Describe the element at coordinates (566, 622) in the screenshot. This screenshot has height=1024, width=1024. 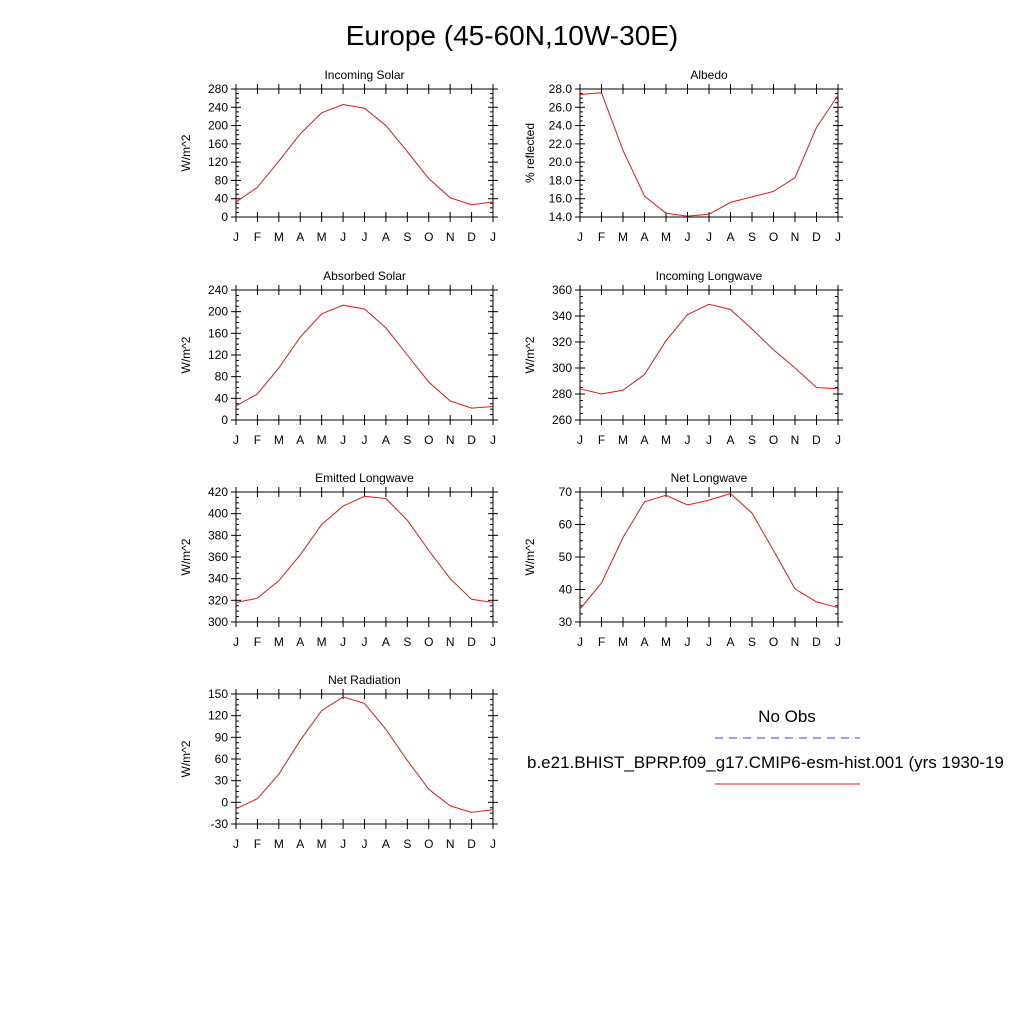
I see `y-tick-label: 30` at that location.